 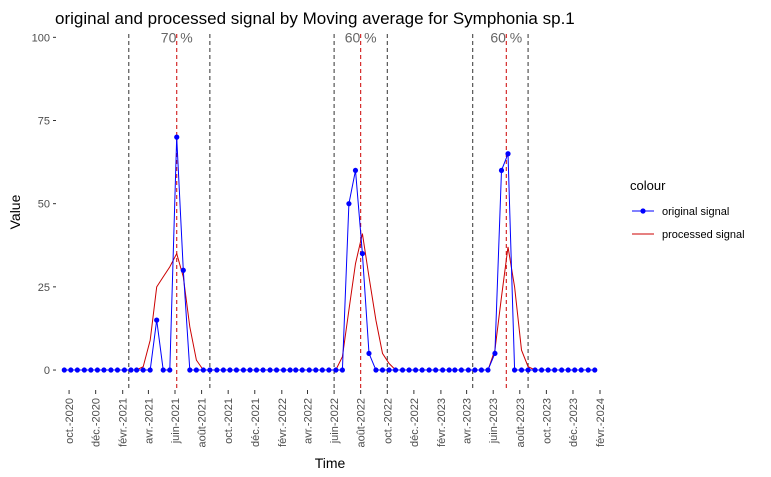 I want to click on y-tick-label: 50, so click(x=44, y=205).